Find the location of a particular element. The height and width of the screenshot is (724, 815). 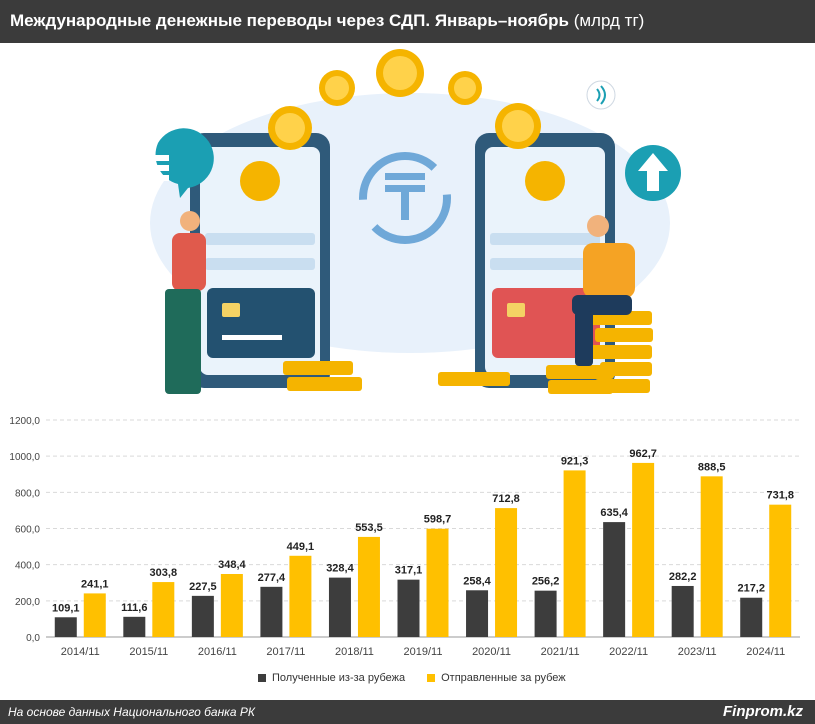

y-tick-label: 200,0 is located at coordinates (27, 602).